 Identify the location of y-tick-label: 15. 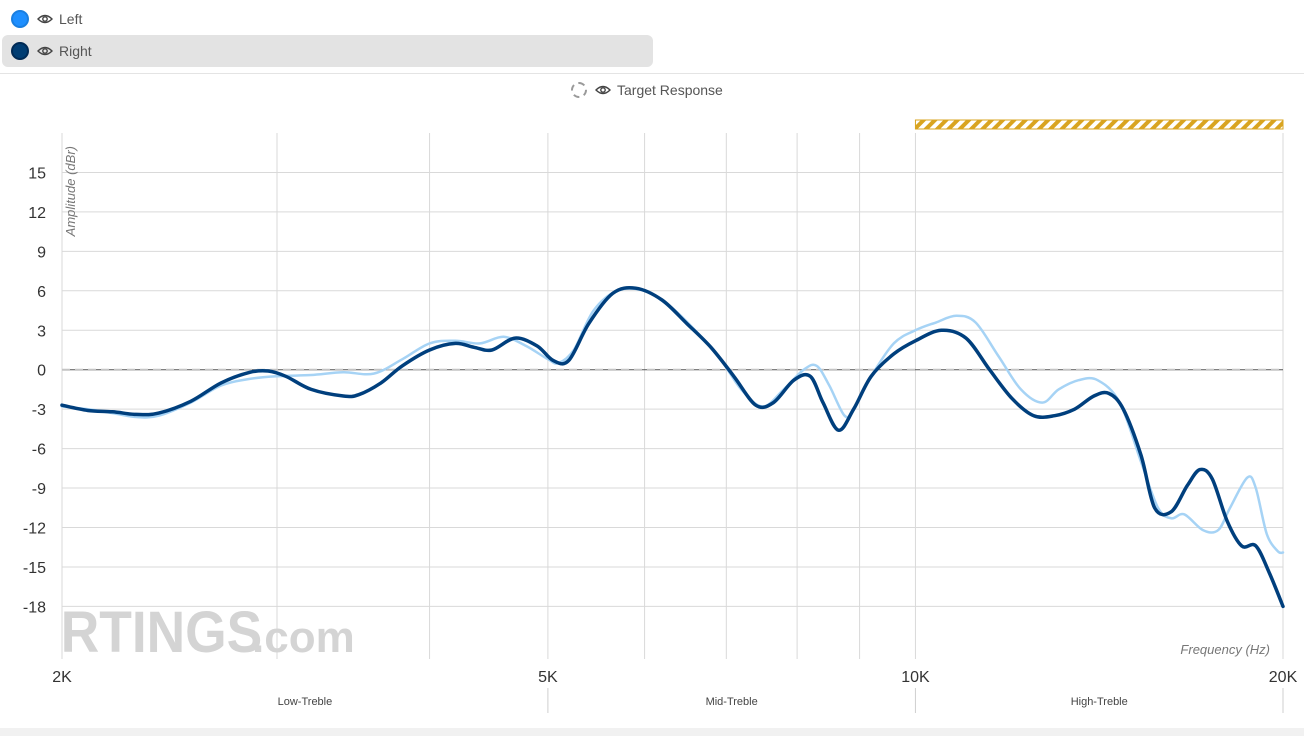
(37, 173).